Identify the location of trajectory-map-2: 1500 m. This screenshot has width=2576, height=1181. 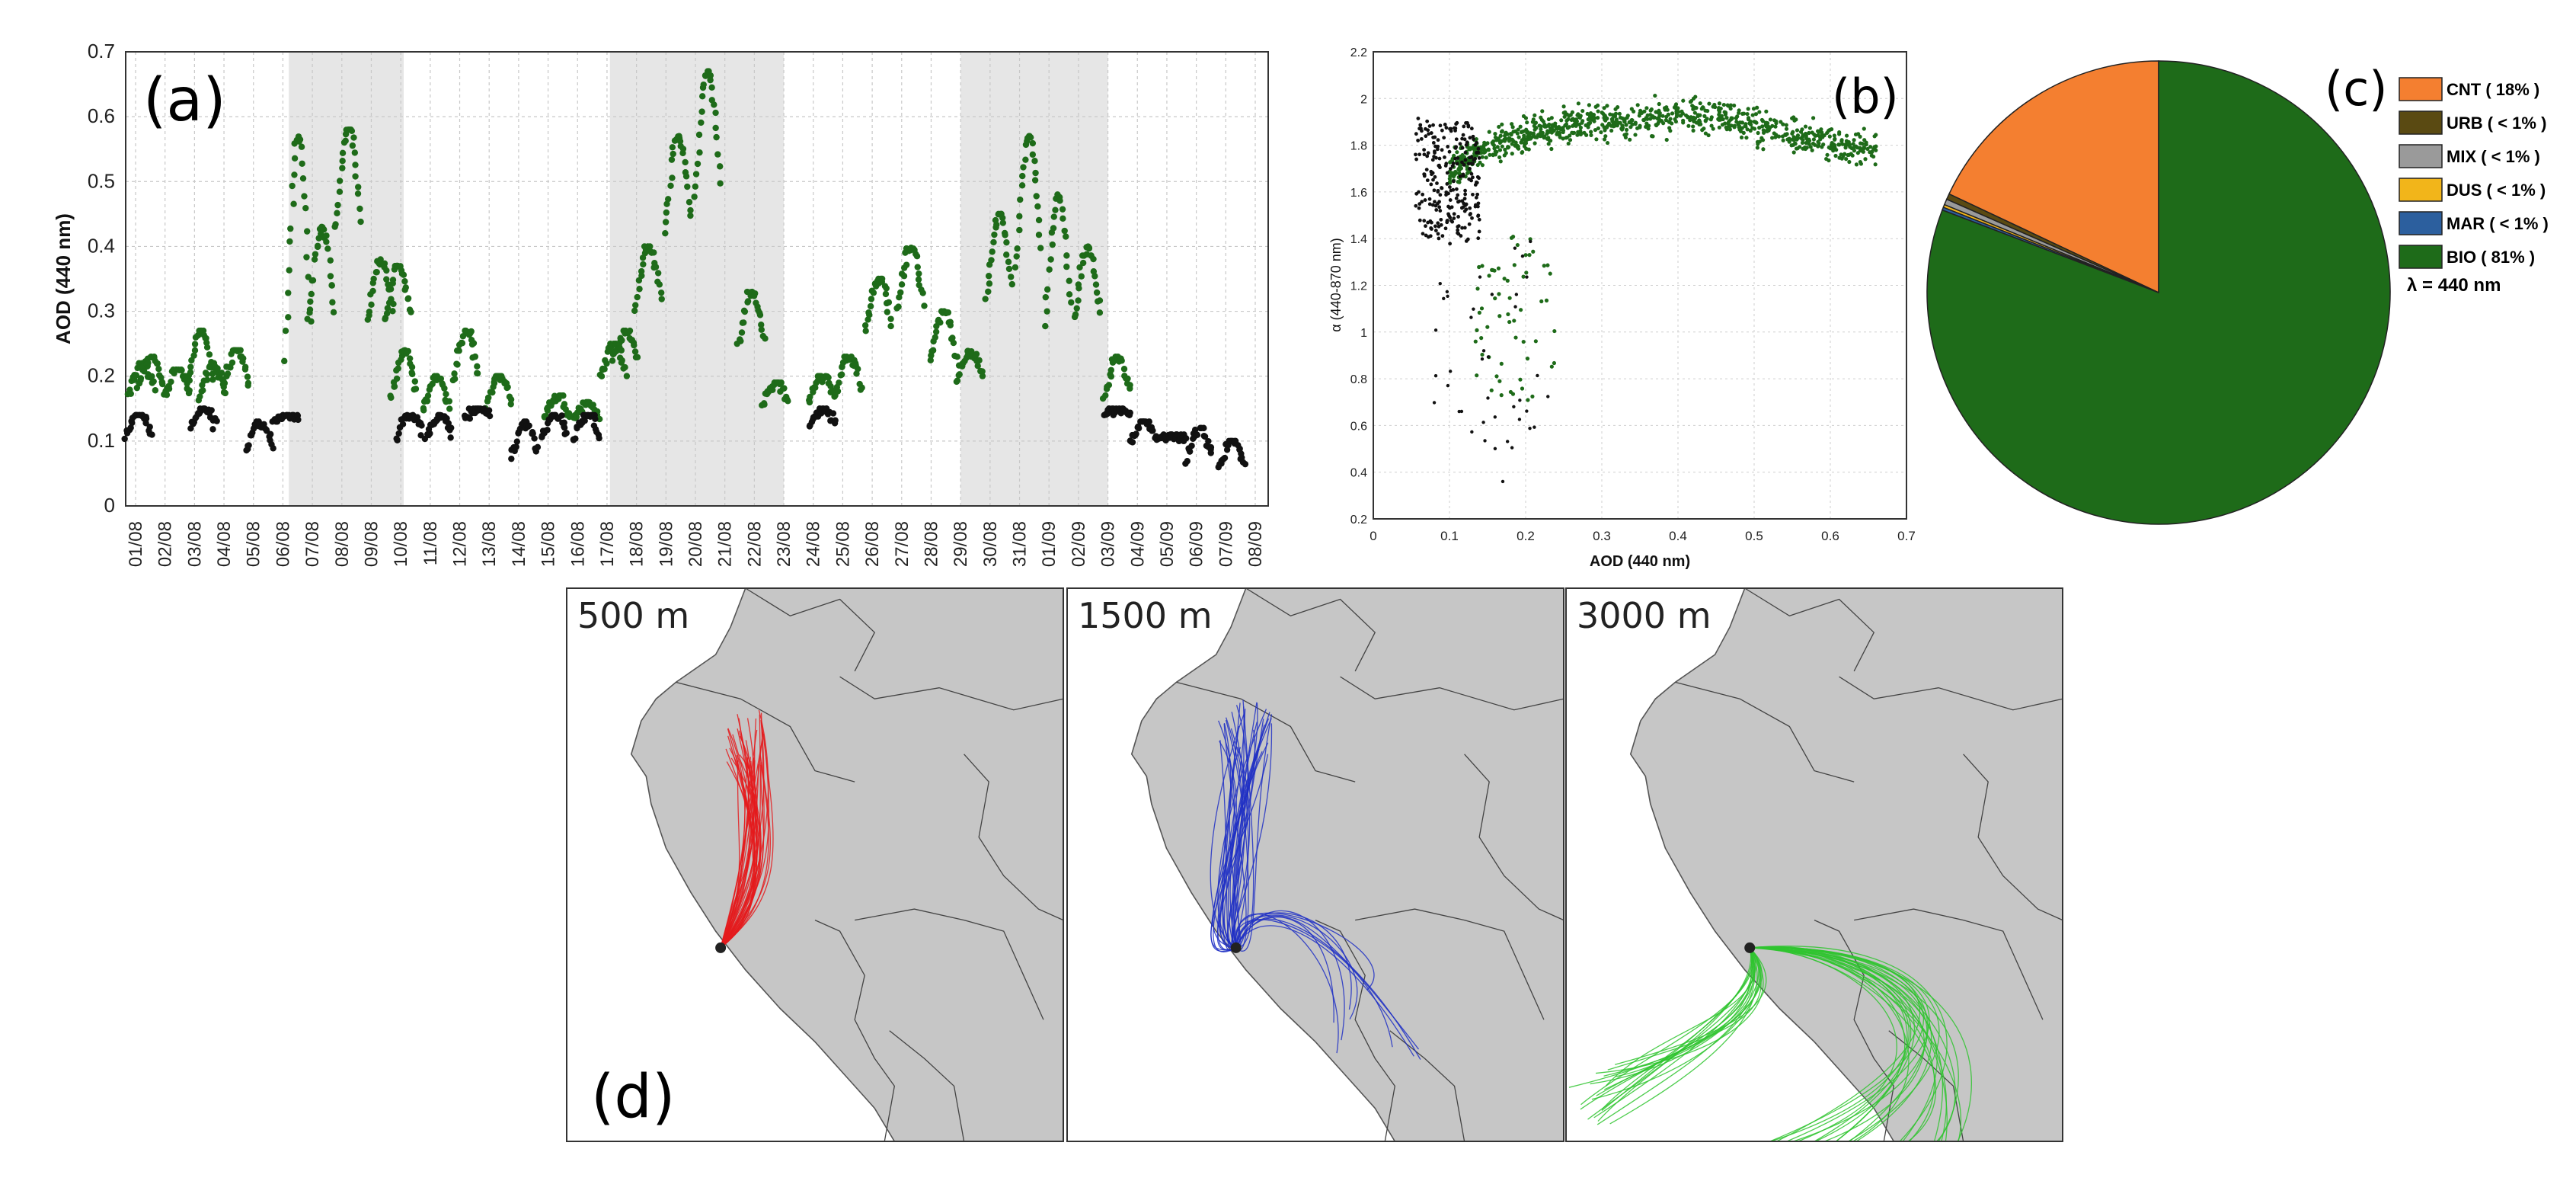
(1315, 864).